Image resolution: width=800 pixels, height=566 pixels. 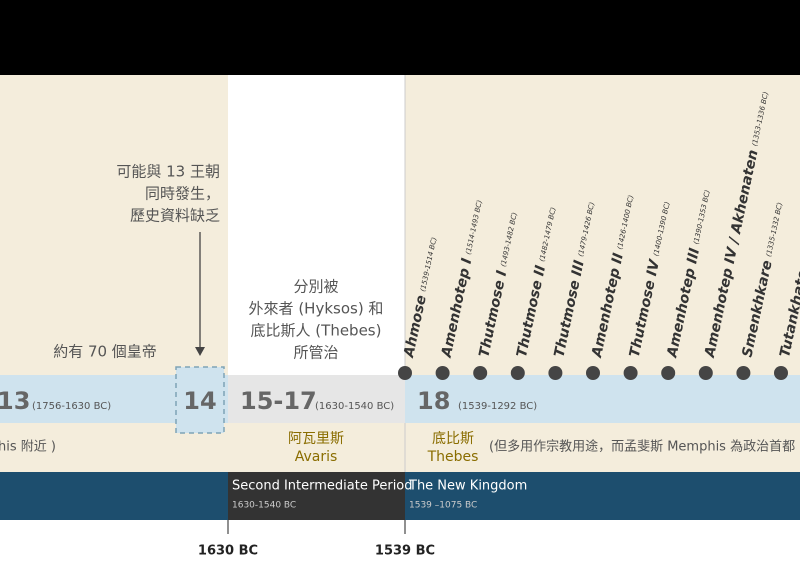 I want to click on dynasty-number: 18, so click(x=433, y=401).